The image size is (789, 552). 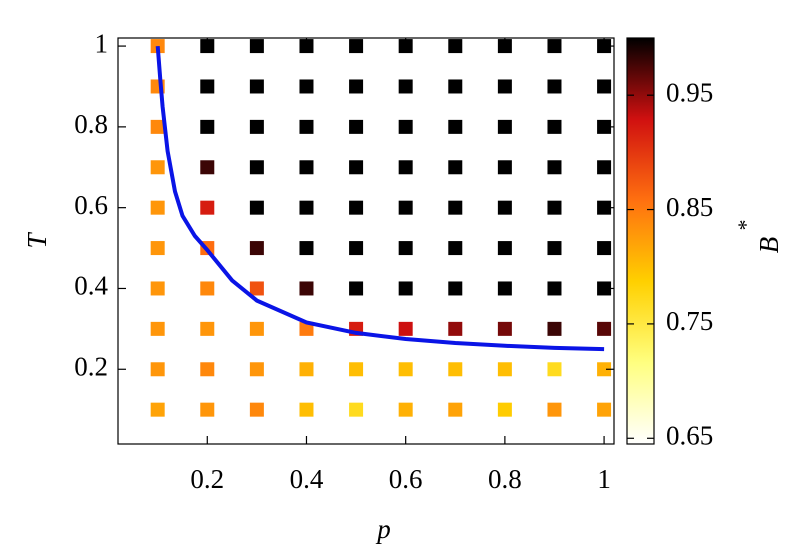 I want to click on colorbar-label: B, so click(x=769, y=245).